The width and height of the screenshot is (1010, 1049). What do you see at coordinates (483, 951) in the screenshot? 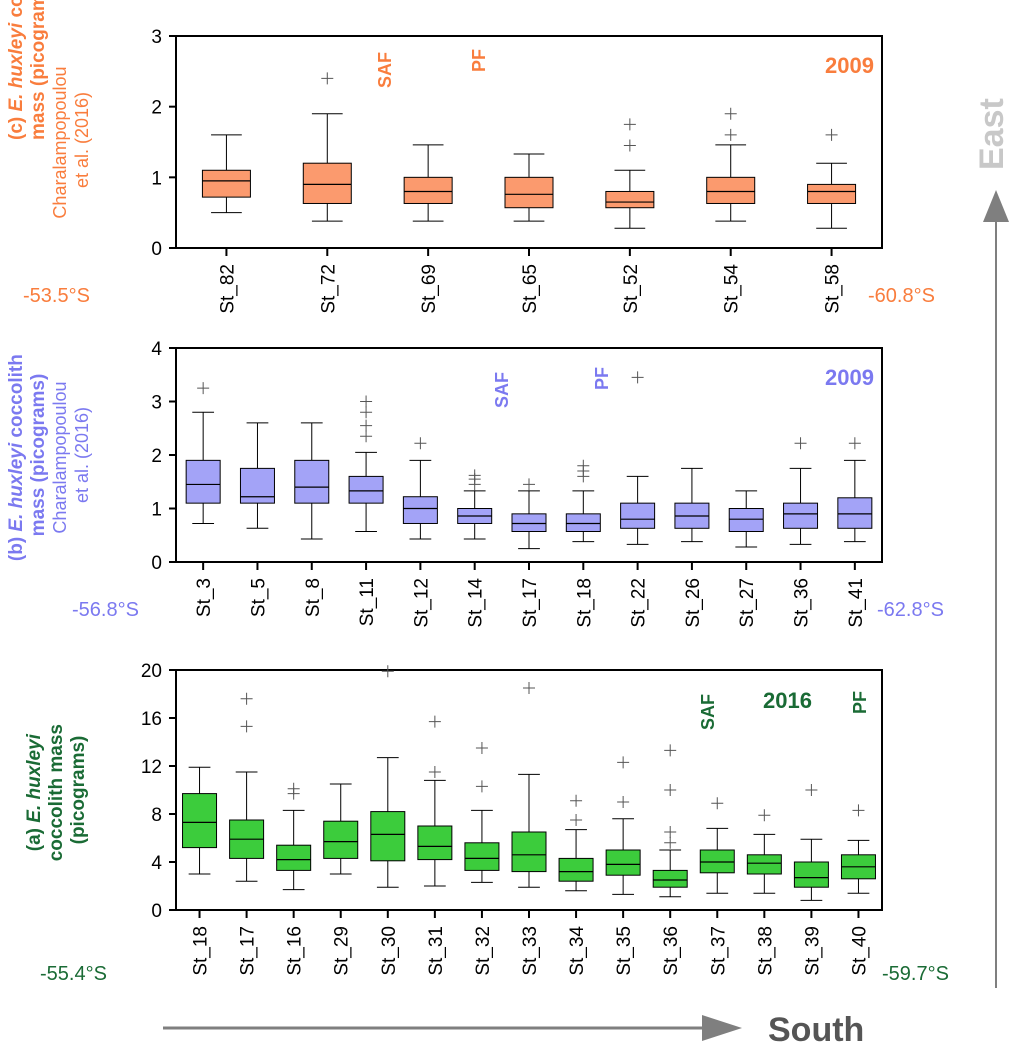
I see `station-label: St_32` at bounding box center [483, 951].